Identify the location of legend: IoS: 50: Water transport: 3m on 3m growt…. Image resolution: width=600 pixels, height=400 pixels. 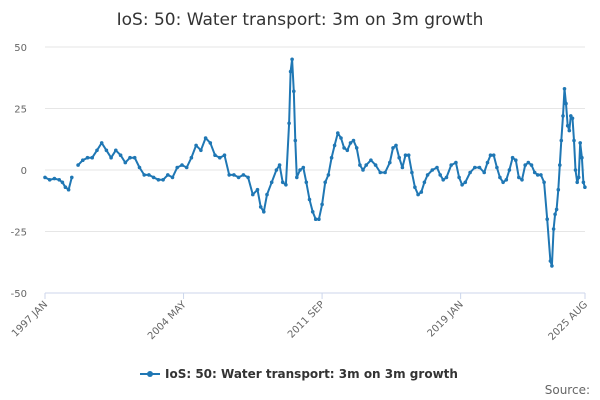
(299, 374).